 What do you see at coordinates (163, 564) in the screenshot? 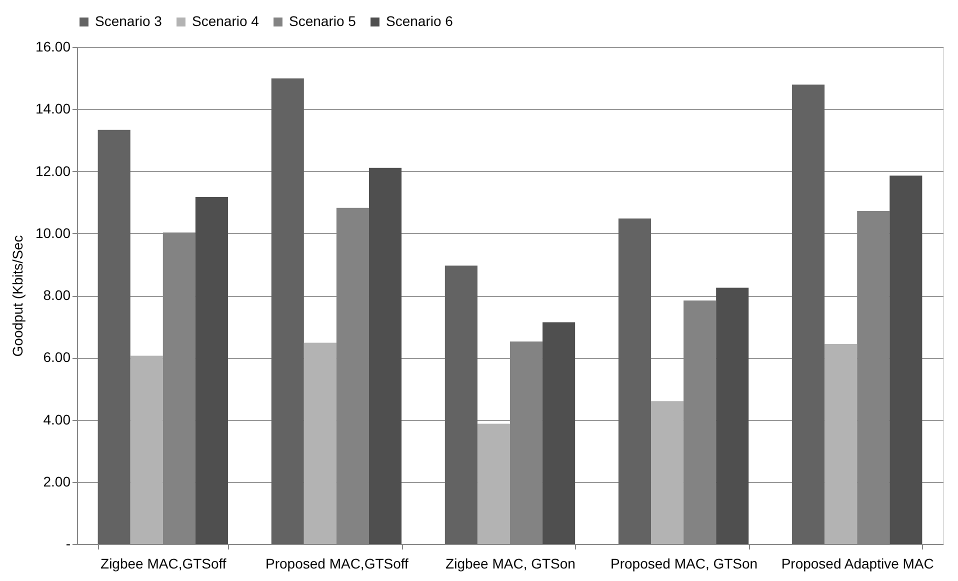
I see `x-tick-label: Zigbee MAC,GTSoff` at bounding box center [163, 564].